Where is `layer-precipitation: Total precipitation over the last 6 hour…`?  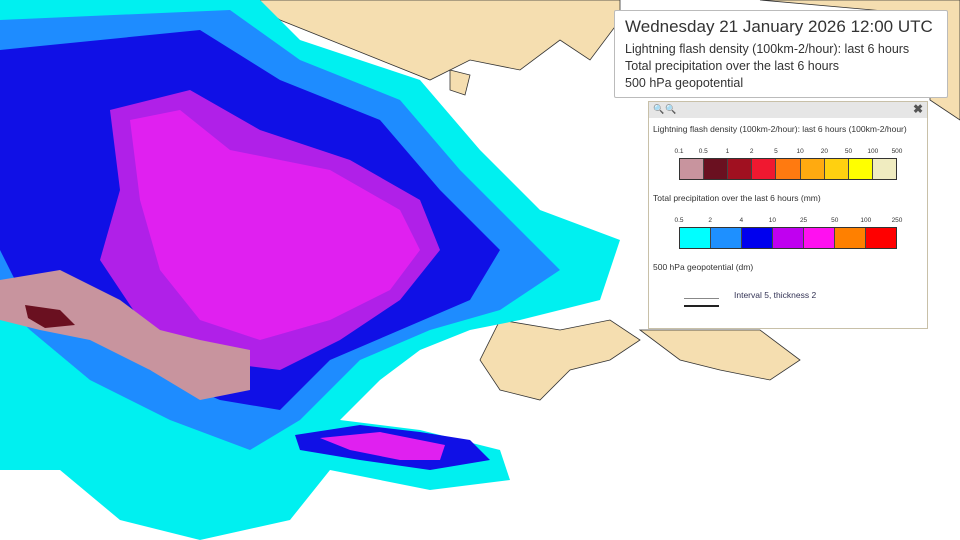 layer-precipitation: Total precipitation over the last 6 hour… is located at coordinates (732, 66).